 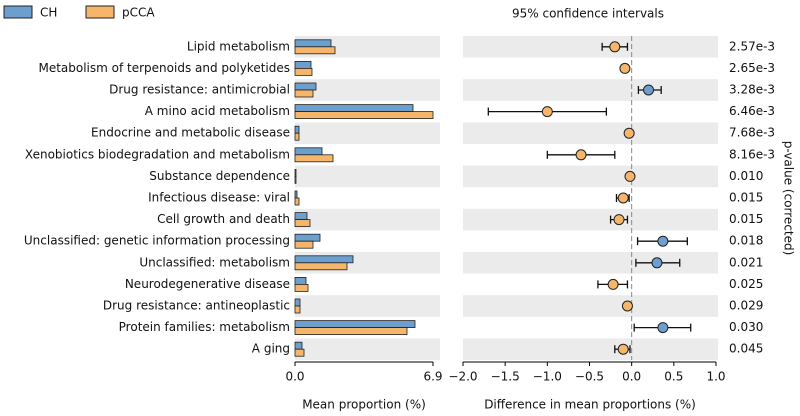 What do you see at coordinates (746, 241) in the screenshot?
I see `p-value-label: 0.018` at bounding box center [746, 241].